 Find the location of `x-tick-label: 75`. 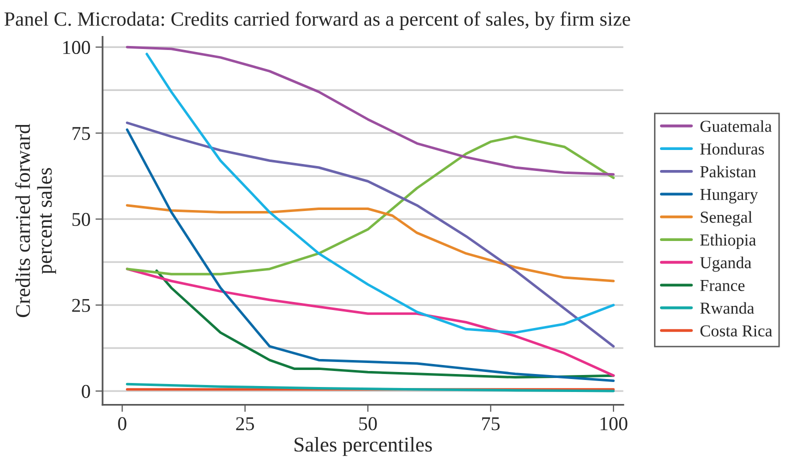

x-tick-label: 75 is located at coordinates (491, 423).